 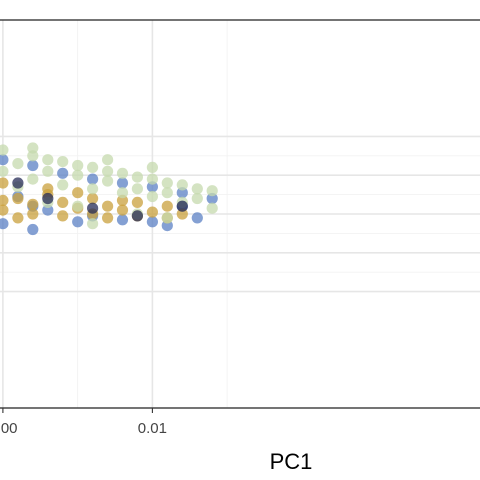 I want to click on x-tick-label: 0.01, so click(x=152, y=428).